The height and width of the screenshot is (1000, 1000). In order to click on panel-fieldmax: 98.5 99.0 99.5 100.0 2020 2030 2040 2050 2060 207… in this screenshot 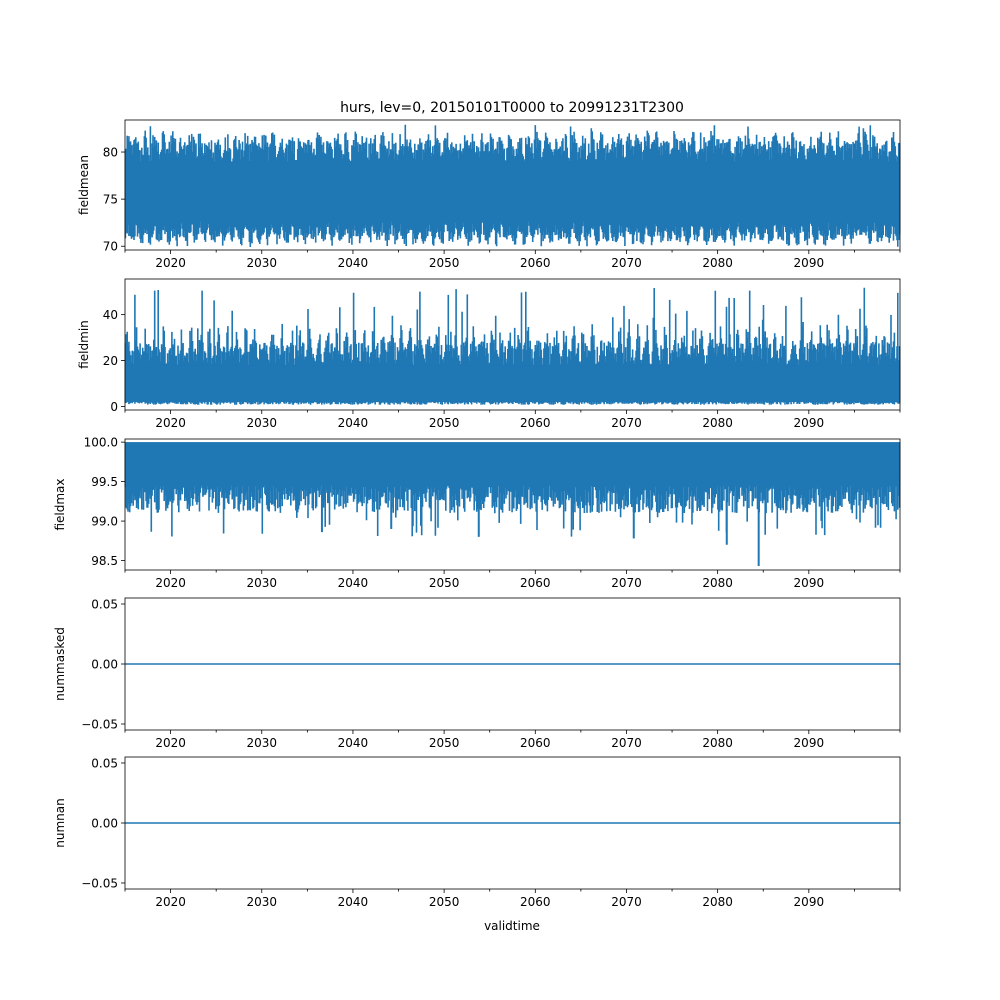, I will do `click(477, 513)`.